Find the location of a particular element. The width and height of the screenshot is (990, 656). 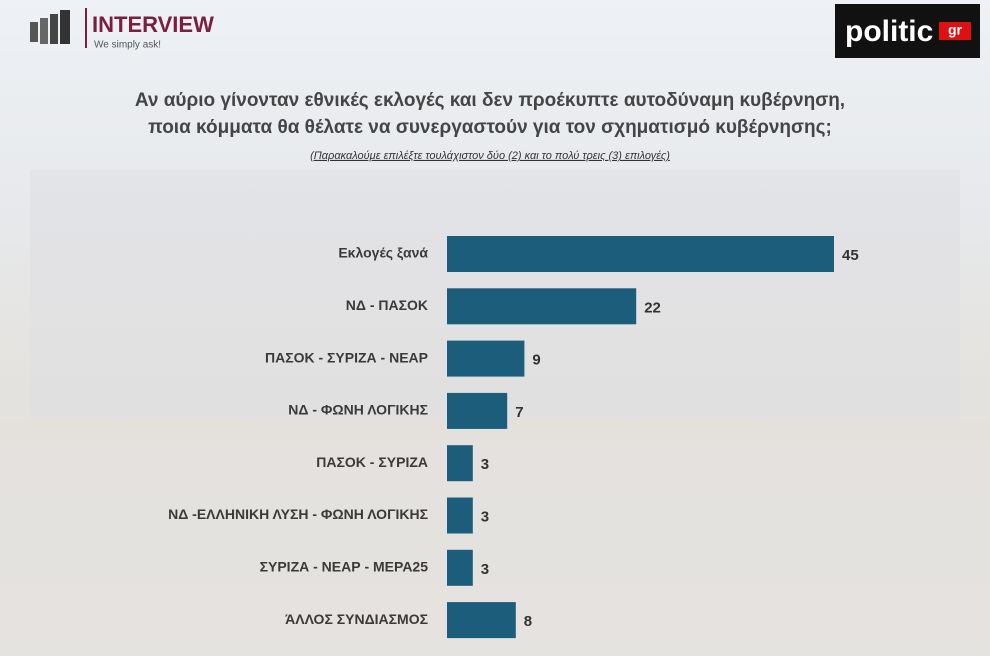

politic-logo: politic gr is located at coordinates (907, 31).